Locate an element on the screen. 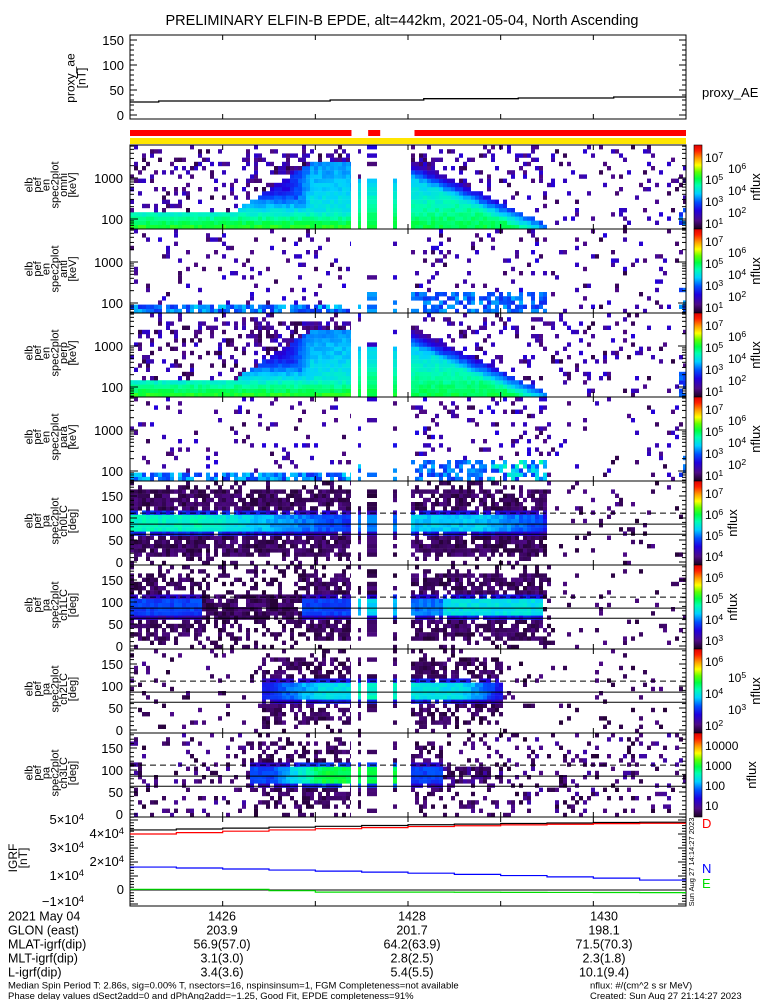 This screenshot has width=775, height=1000. spectrogram-panel-ch1LC is located at coordinates (408, 607).